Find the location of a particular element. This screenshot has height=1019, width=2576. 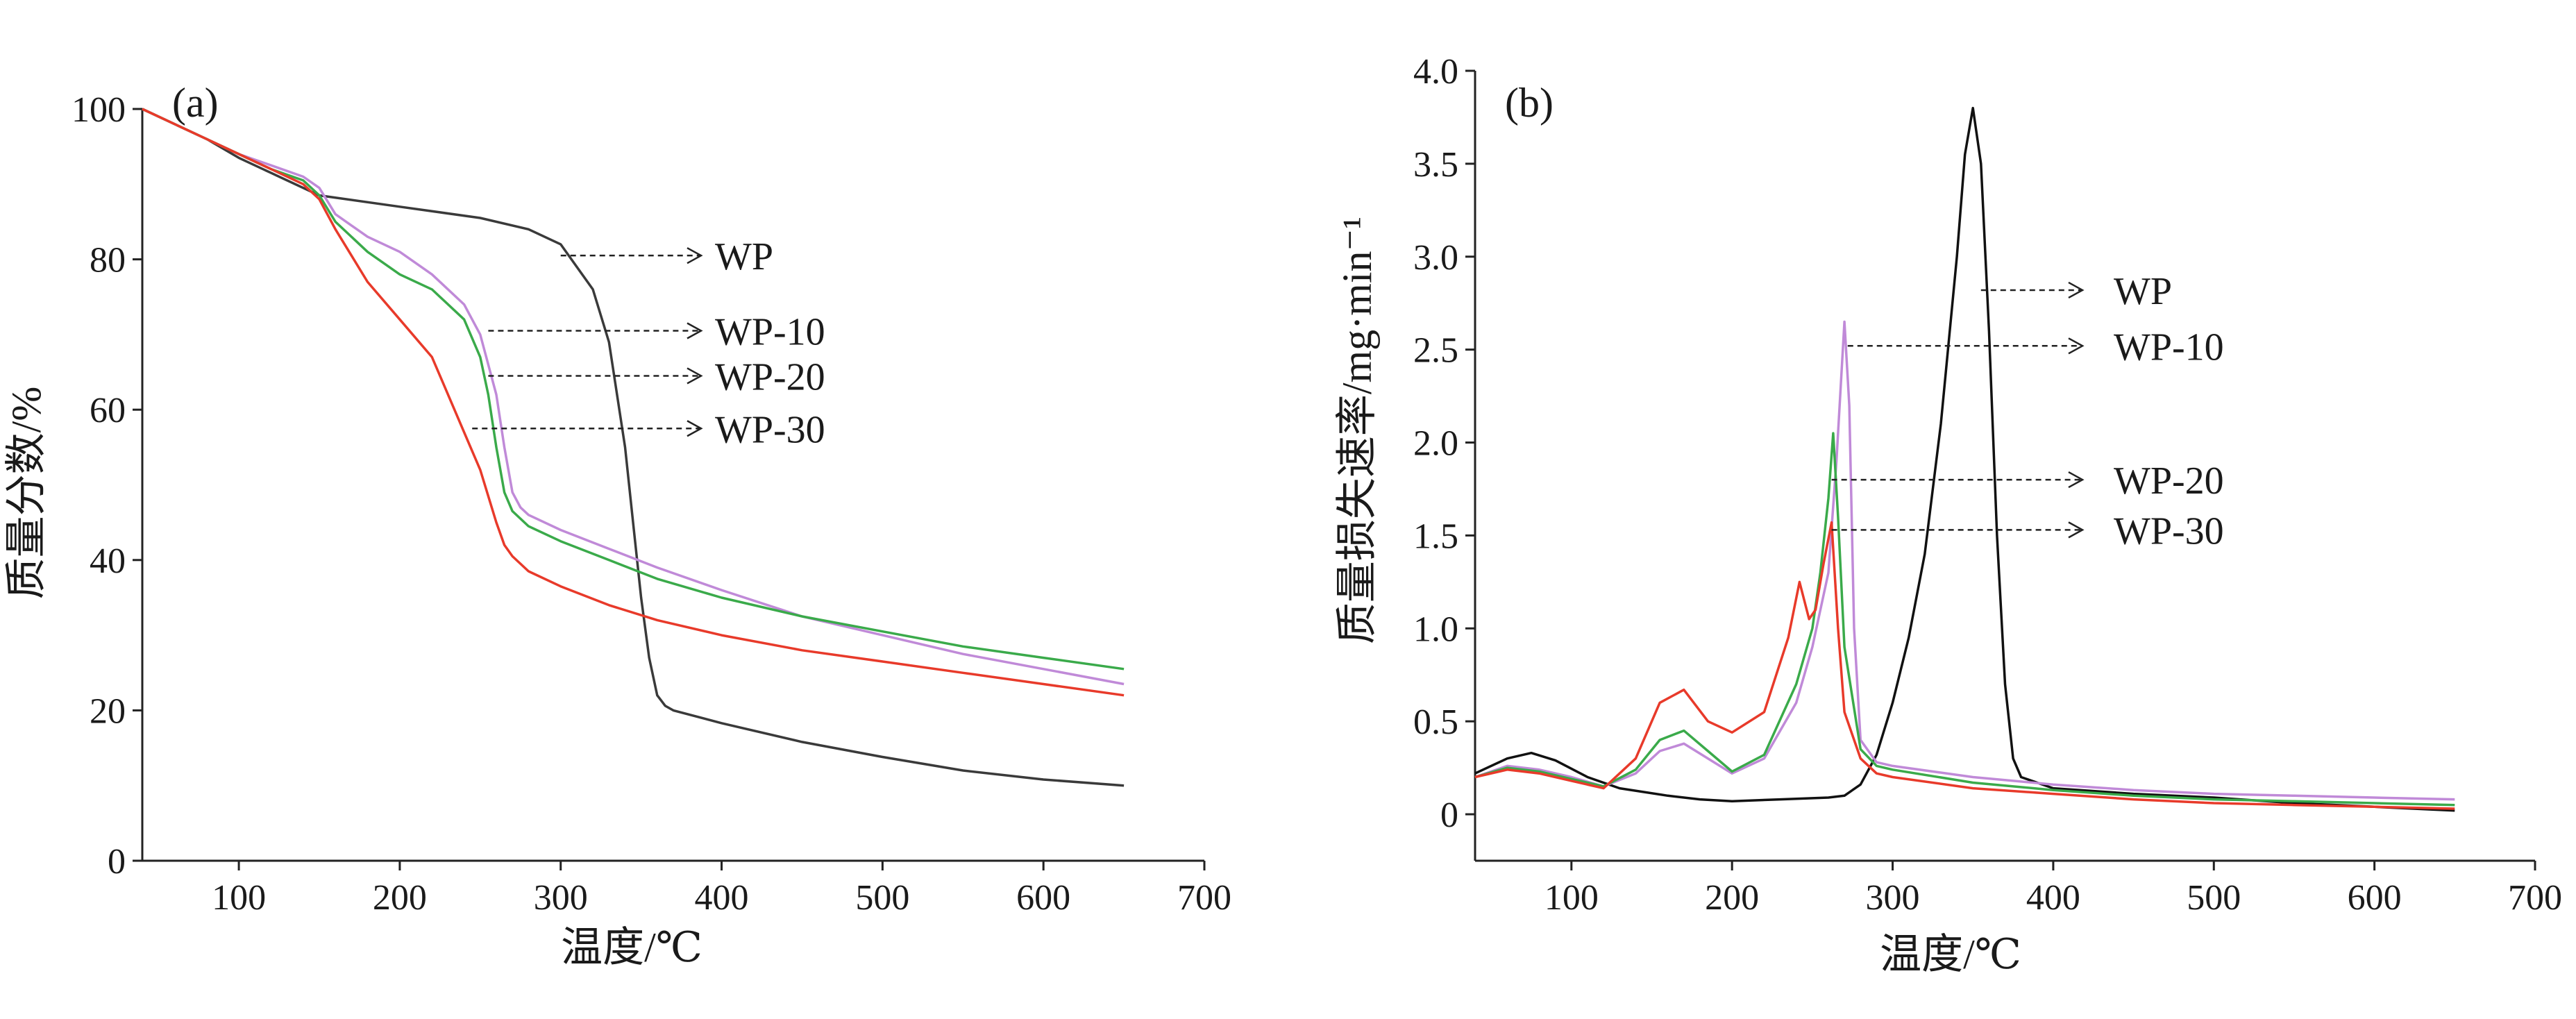

y-tick-label: 100 is located at coordinates (98, 110).